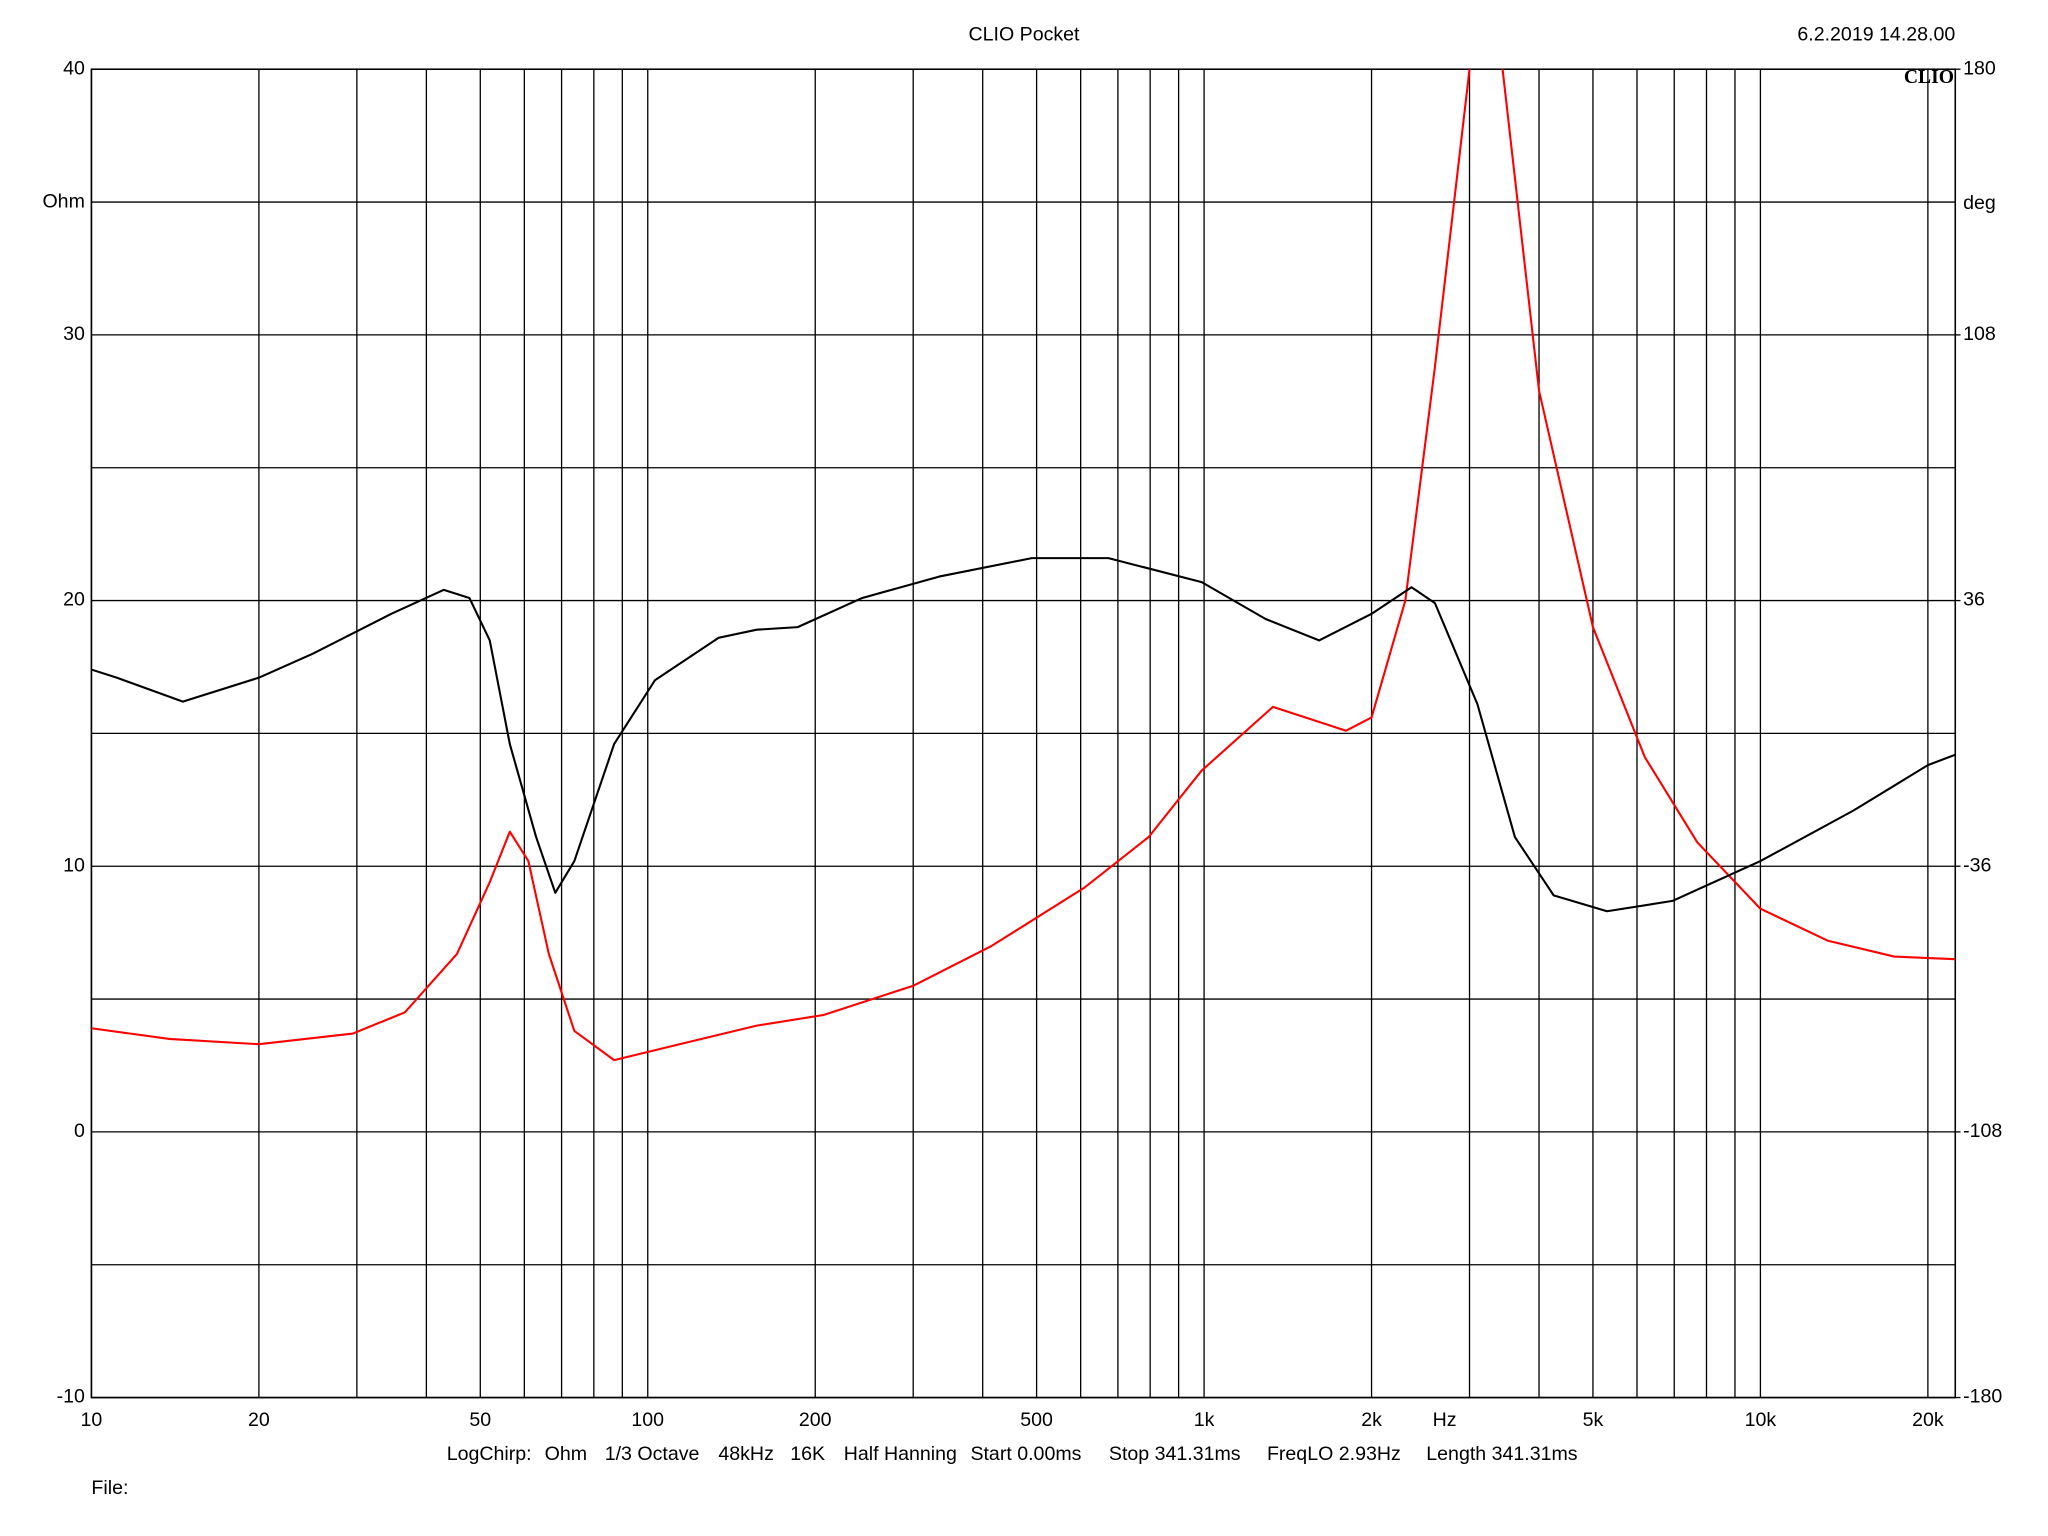  Describe the element at coordinates (1334, 1454) in the screenshot. I see `footer-setting: FreqLO 2.93Hz` at that location.